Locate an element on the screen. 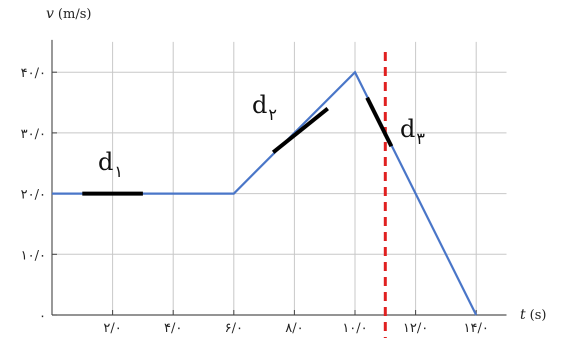 This screenshot has width=565, height=341. segment-label-d2: d۲ is located at coordinates (264, 107).